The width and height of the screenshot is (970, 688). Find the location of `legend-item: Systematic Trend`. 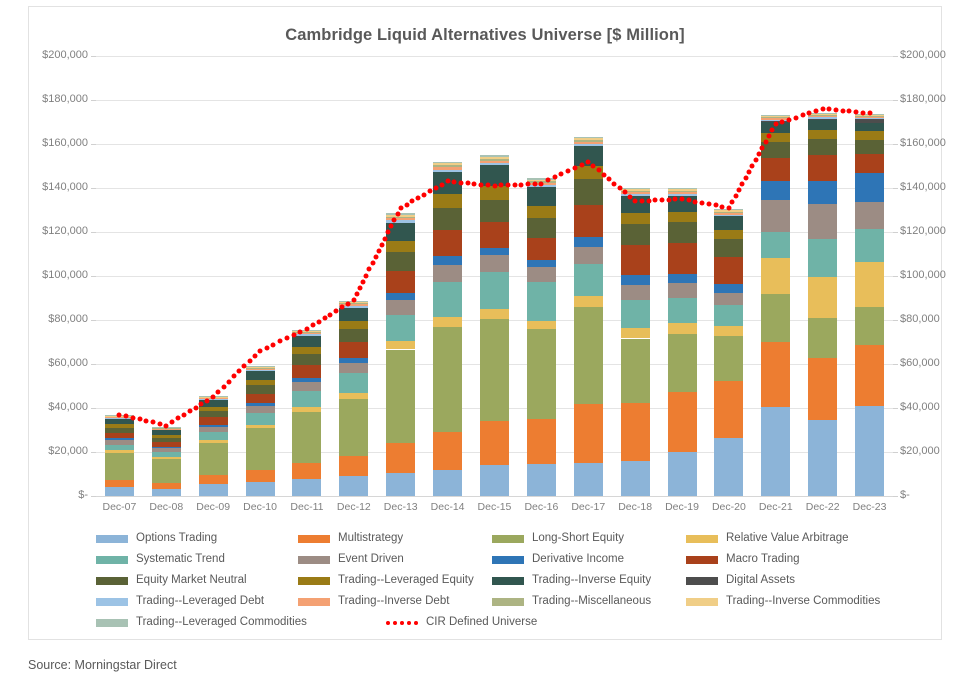

legend-item: Systematic Trend is located at coordinates (160, 559).